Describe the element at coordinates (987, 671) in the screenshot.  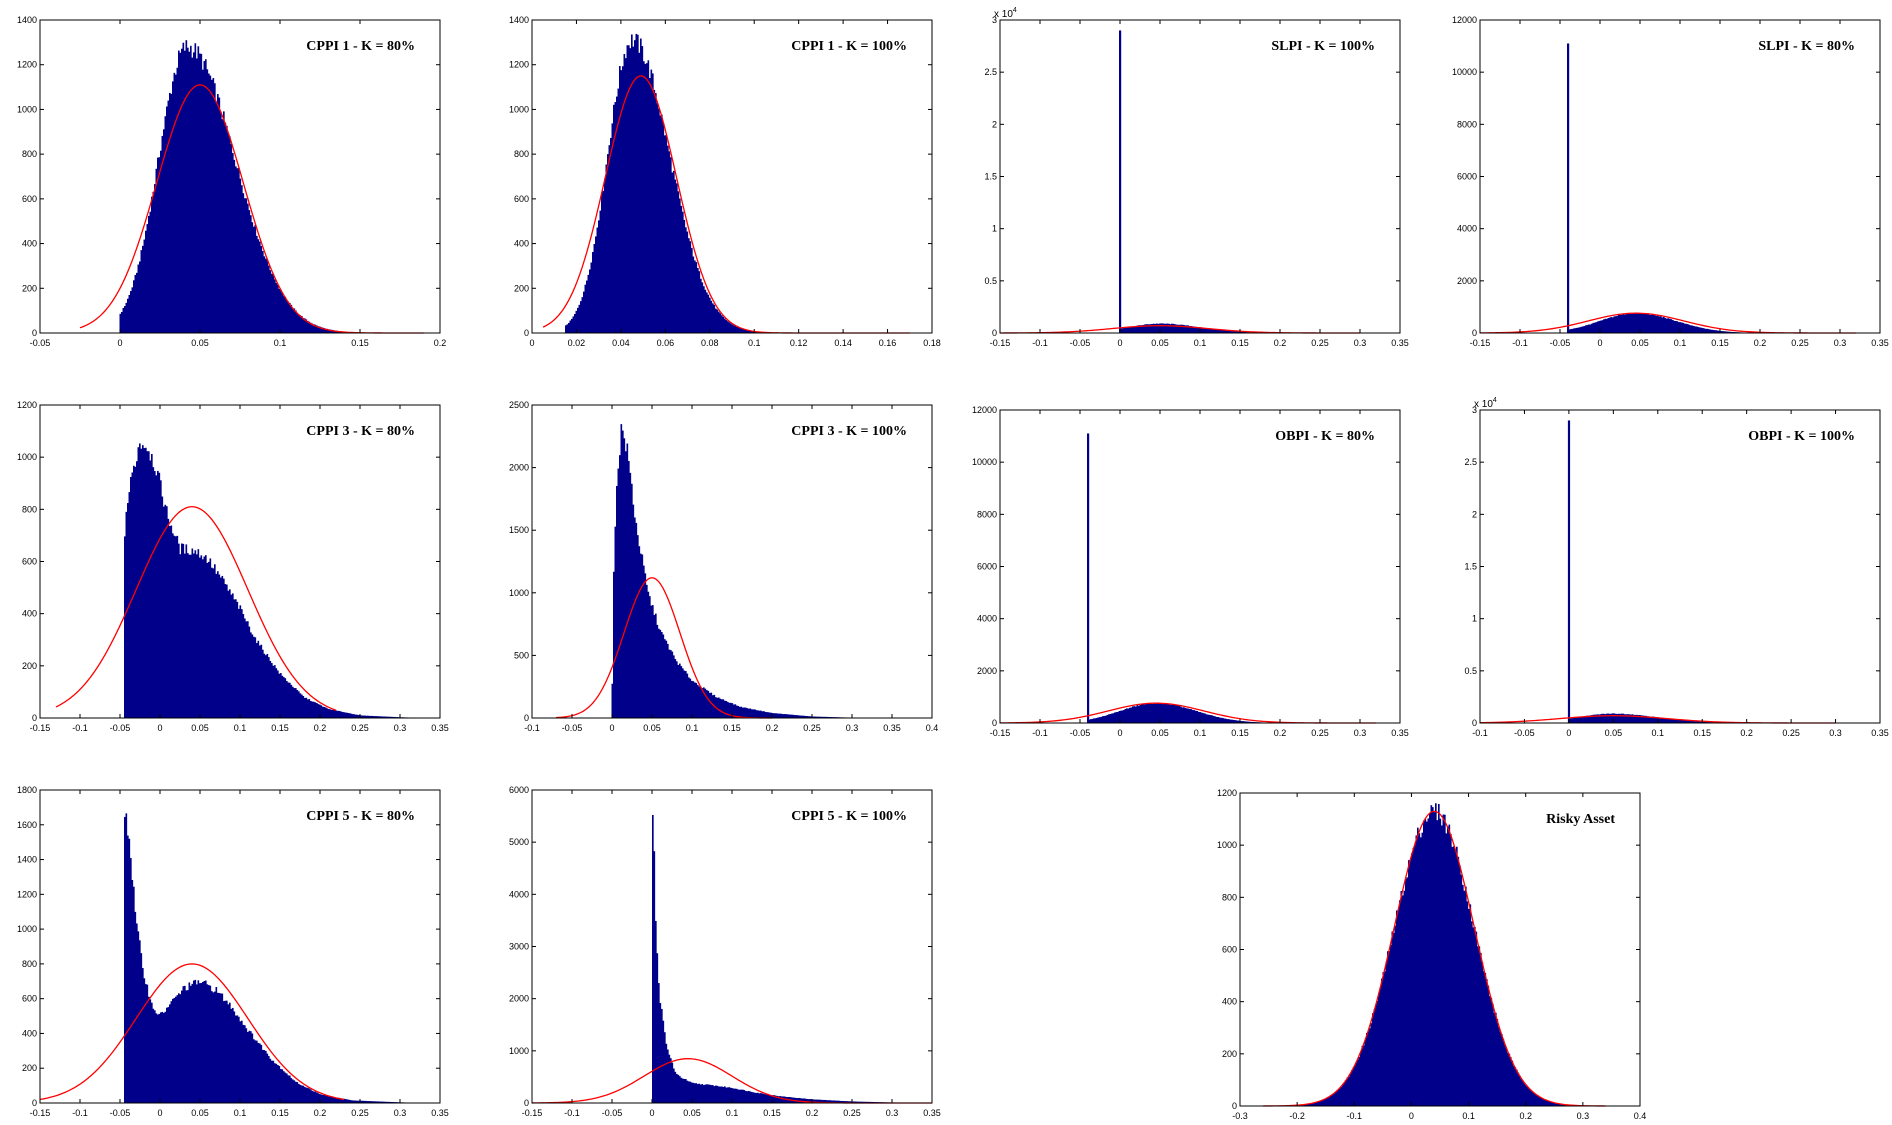
I see `y-tick-label: 2000` at that location.